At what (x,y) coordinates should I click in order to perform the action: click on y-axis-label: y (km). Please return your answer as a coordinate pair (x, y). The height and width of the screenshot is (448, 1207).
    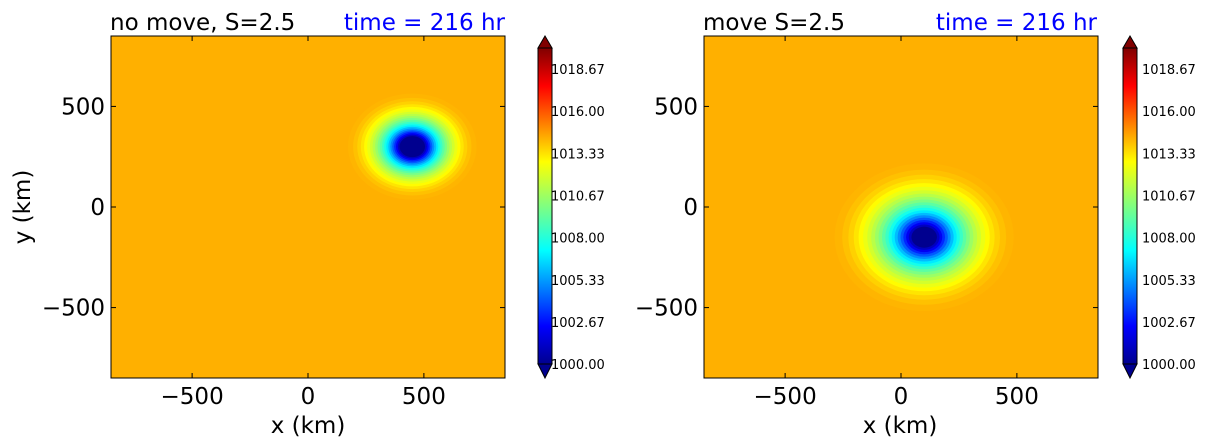
    Looking at the image, I should click on (23, 207).